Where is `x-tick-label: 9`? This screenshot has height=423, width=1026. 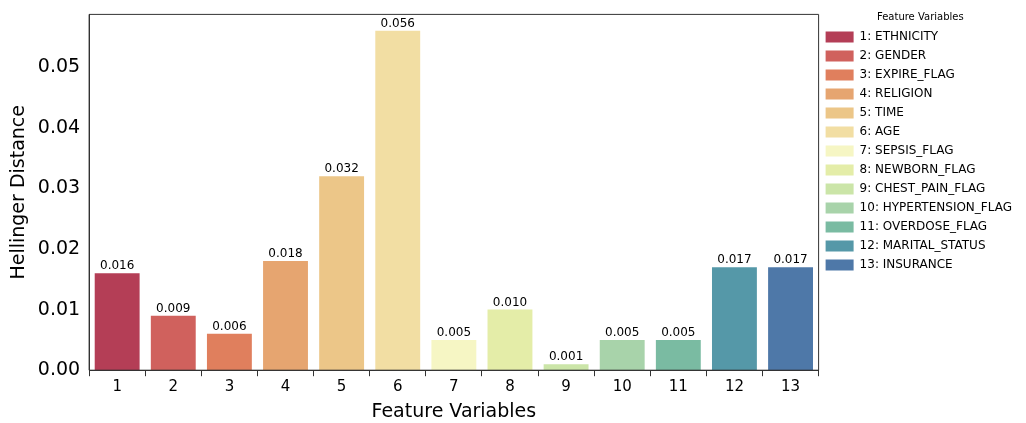 x-tick-label: 9 is located at coordinates (566, 385).